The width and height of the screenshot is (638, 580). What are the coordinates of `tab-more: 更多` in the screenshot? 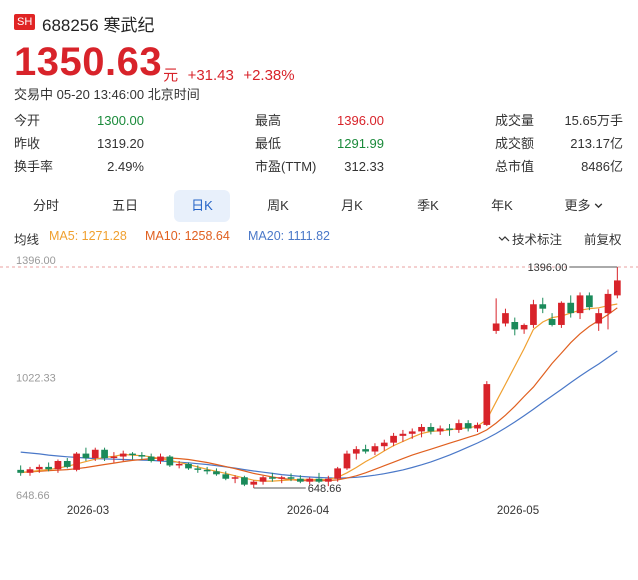 It's located at (584, 206).